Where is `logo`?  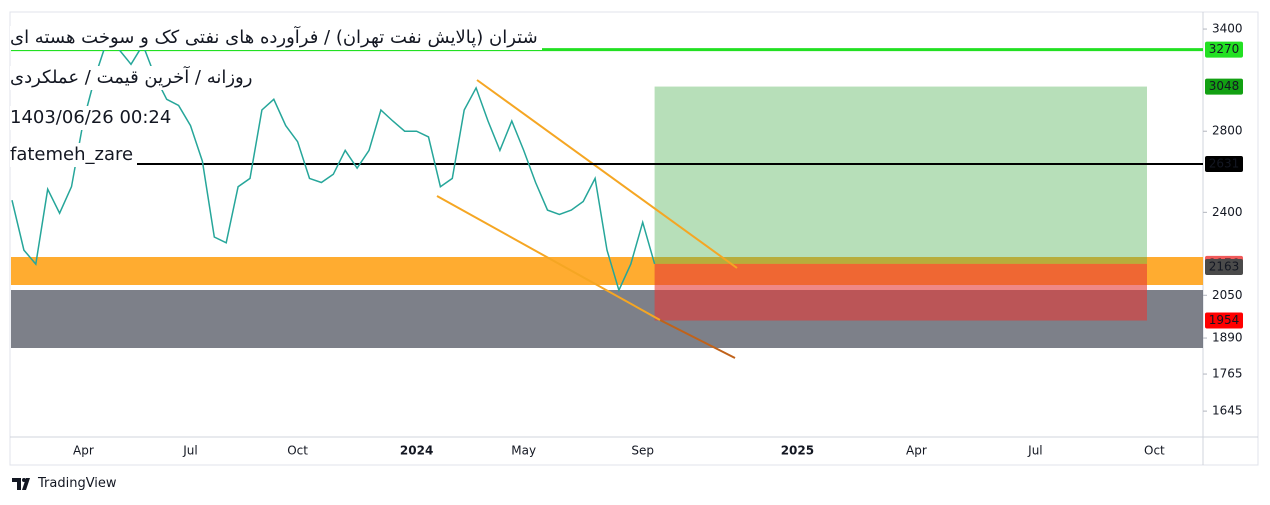 logo is located at coordinates (21, 483).